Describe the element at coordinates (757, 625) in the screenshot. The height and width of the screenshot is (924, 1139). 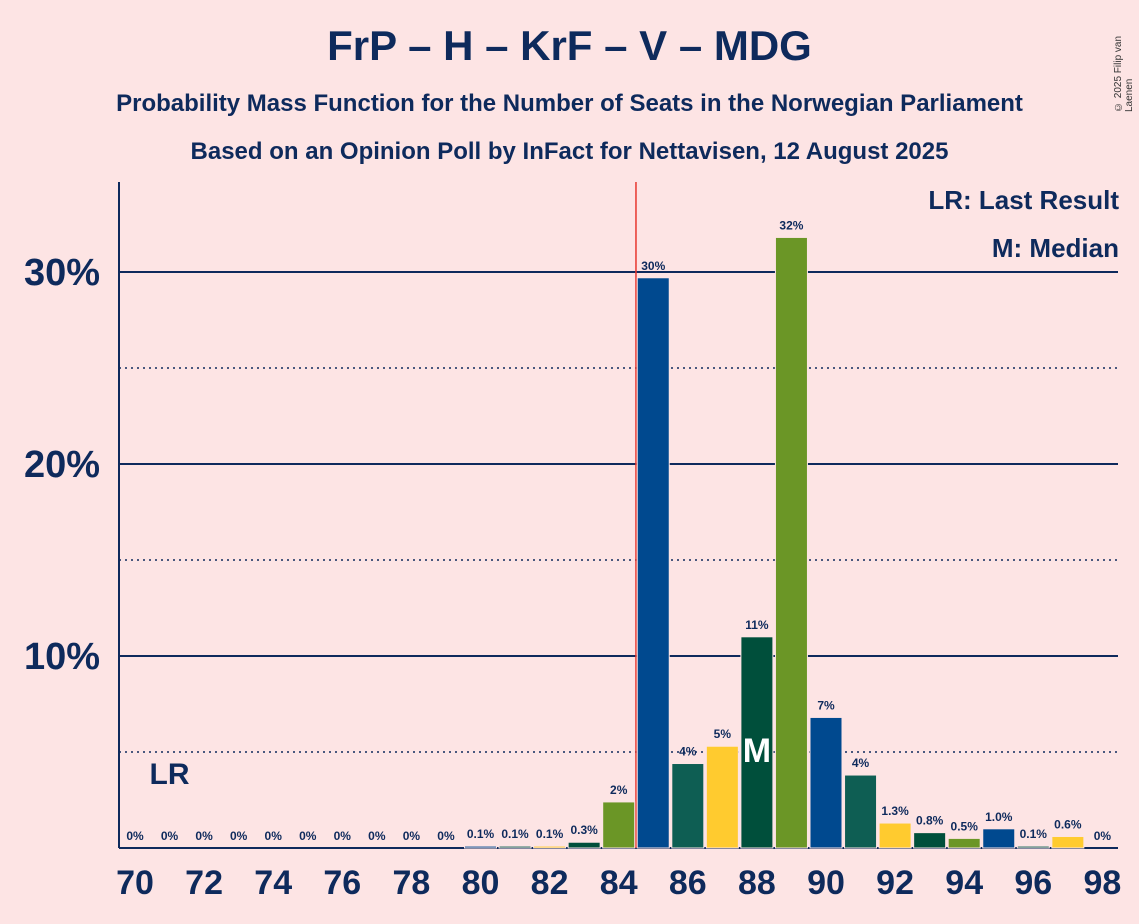
I see `data-label-seat-88: 11%` at that location.